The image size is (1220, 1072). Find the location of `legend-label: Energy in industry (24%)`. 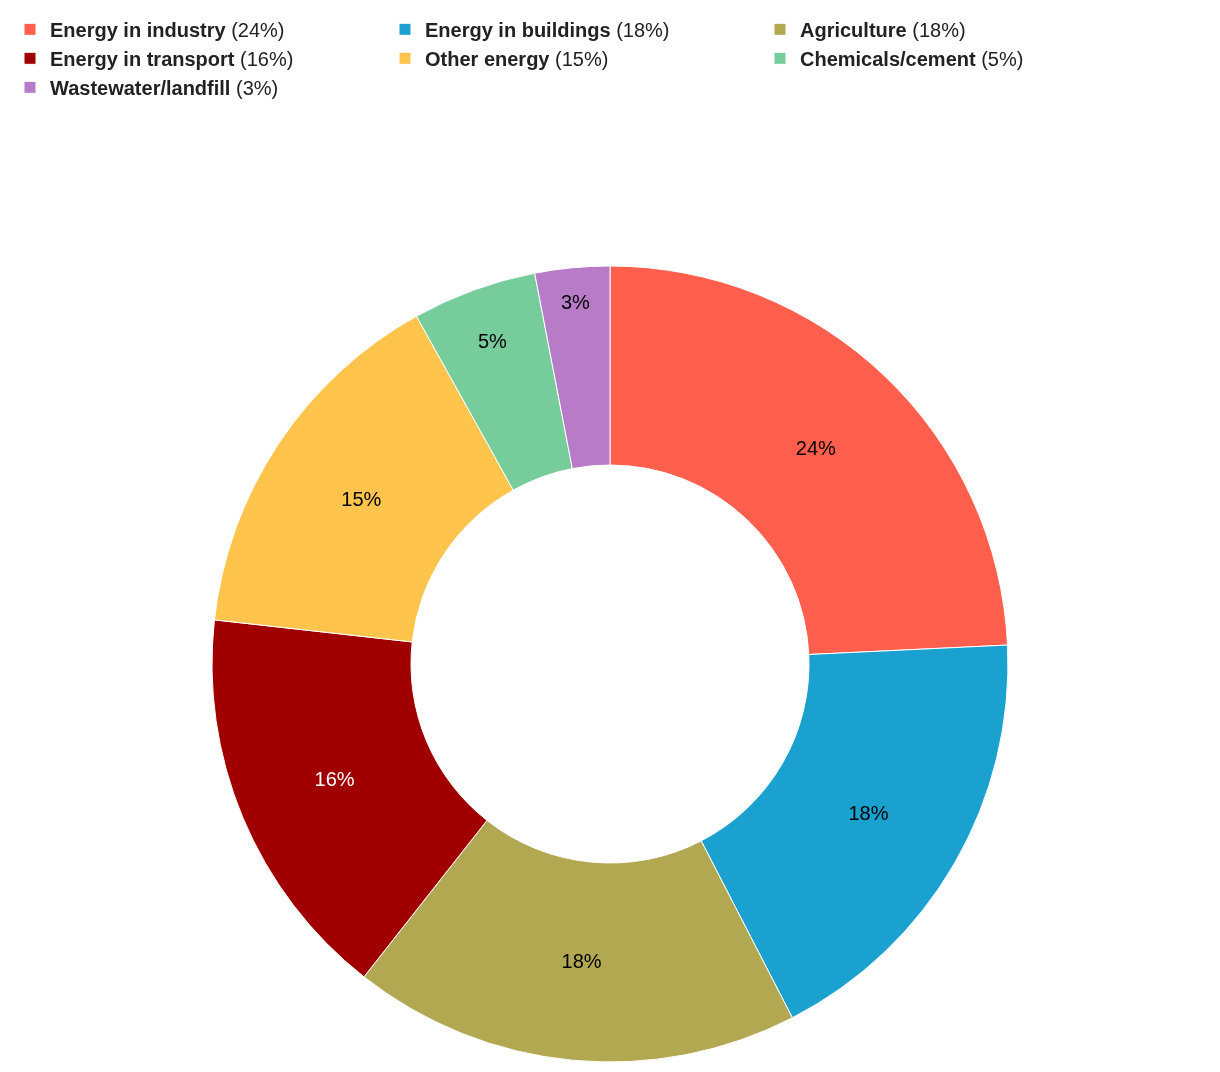

legend-label: Energy in industry (24%) is located at coordinates (167, 30).